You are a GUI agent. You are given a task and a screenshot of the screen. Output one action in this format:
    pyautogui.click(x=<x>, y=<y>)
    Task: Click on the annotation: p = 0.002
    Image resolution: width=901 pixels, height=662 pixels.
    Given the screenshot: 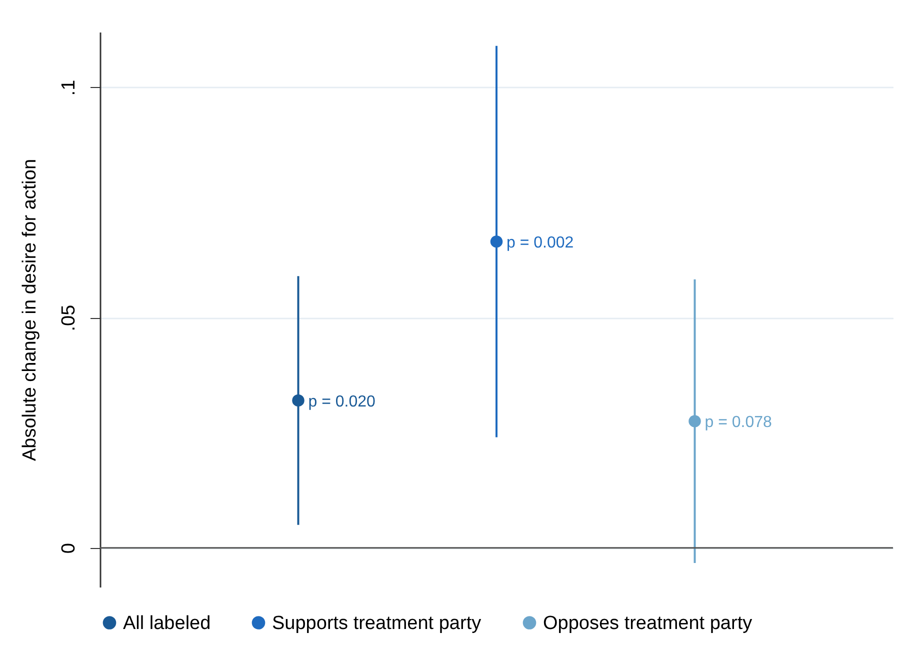 What is the action you would take?
    pyautogui.click(x=540, y=243)
    